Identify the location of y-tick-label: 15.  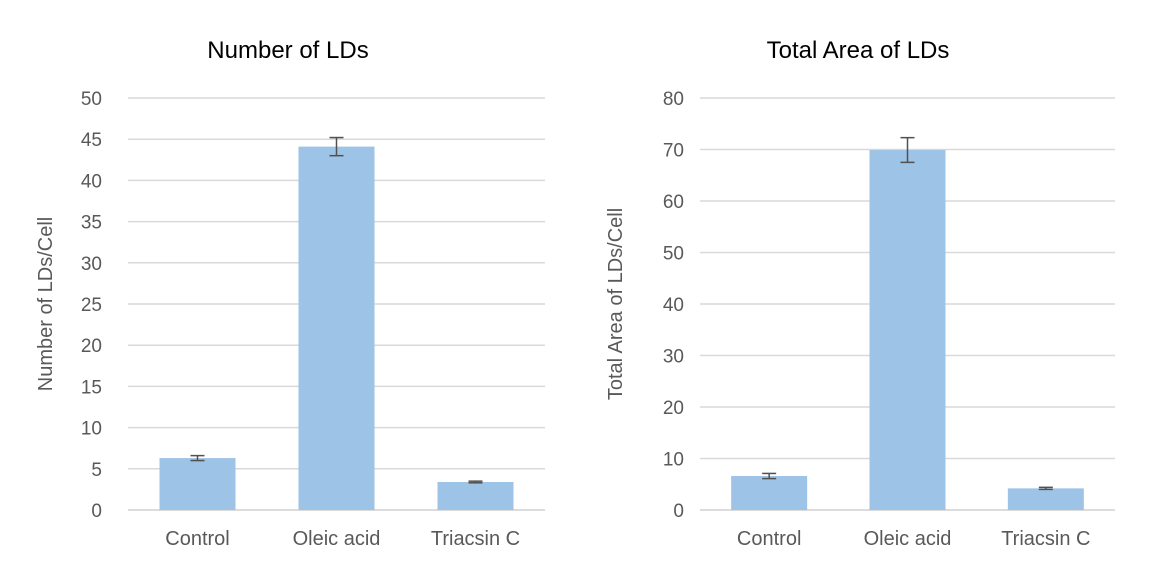
(91, 387).